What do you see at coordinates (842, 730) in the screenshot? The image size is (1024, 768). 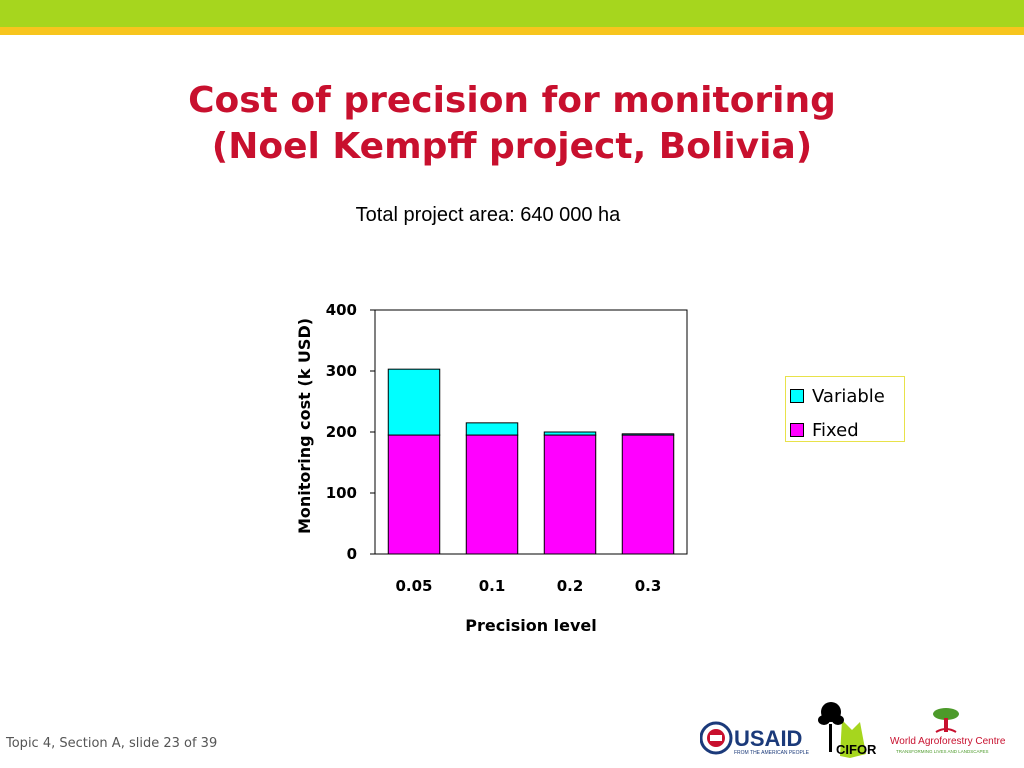 I see `cifor-tree-icon` at bounding box center [842, 730].